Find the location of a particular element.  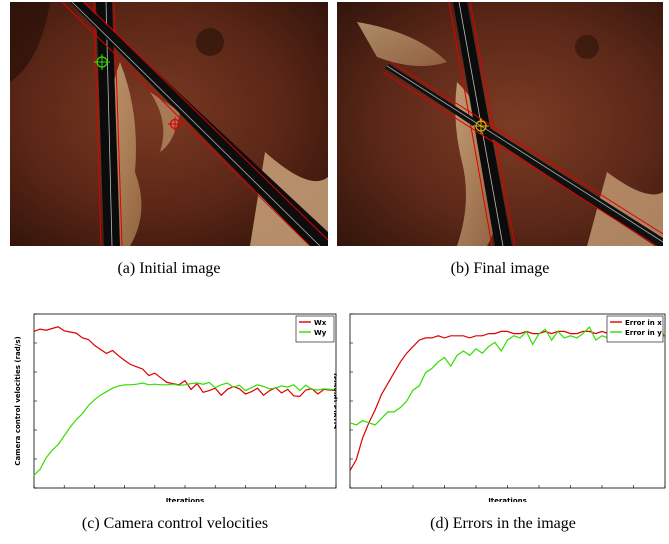

legend-label: Wy is located at coordinates (320, 333).